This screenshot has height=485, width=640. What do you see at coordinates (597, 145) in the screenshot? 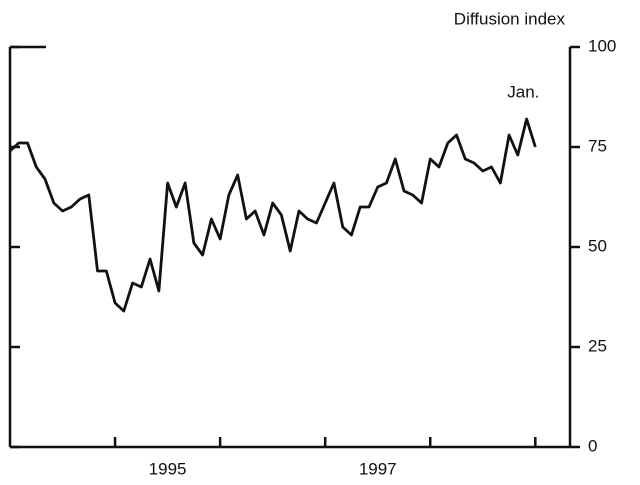
I see `y-tick-label: 75` at bounding box center [597, 145].